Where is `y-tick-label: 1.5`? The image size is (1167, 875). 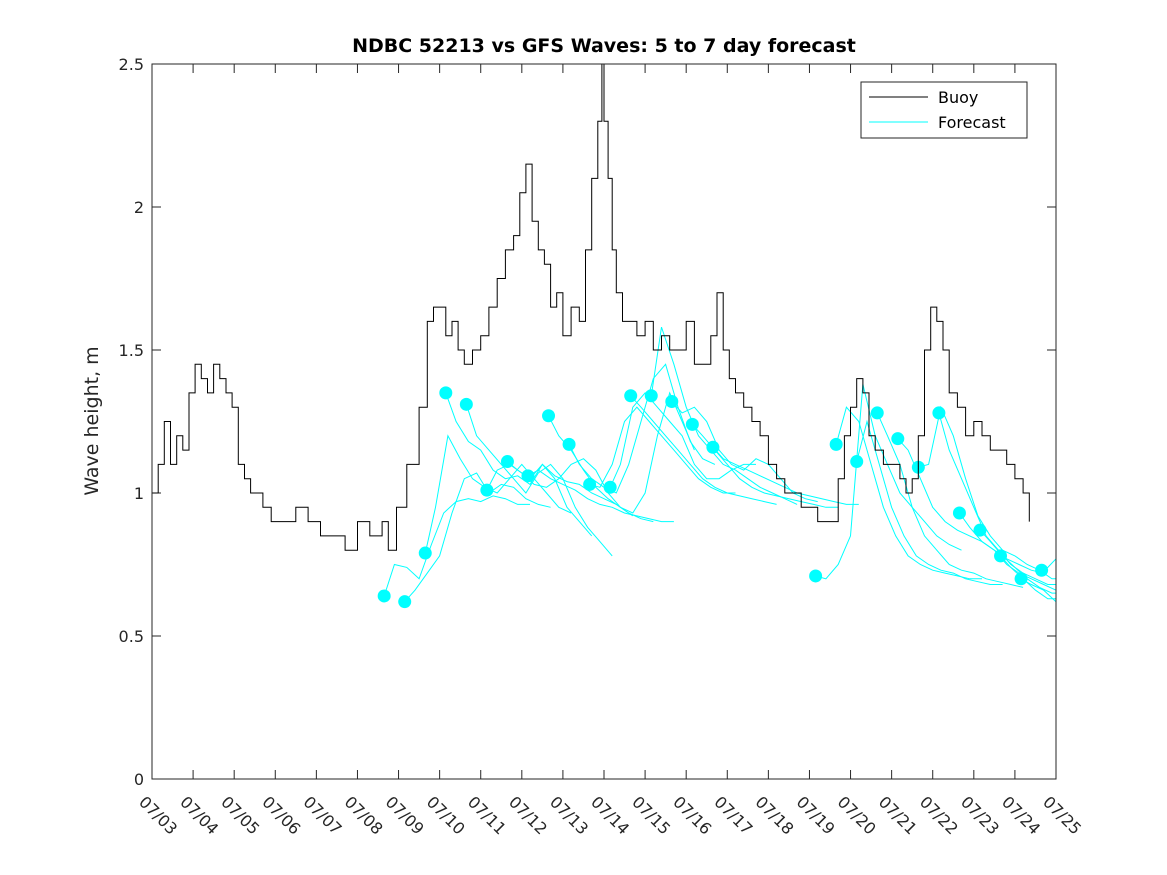
y-tick-label: 1.5 is located at coordinates (131, 350).